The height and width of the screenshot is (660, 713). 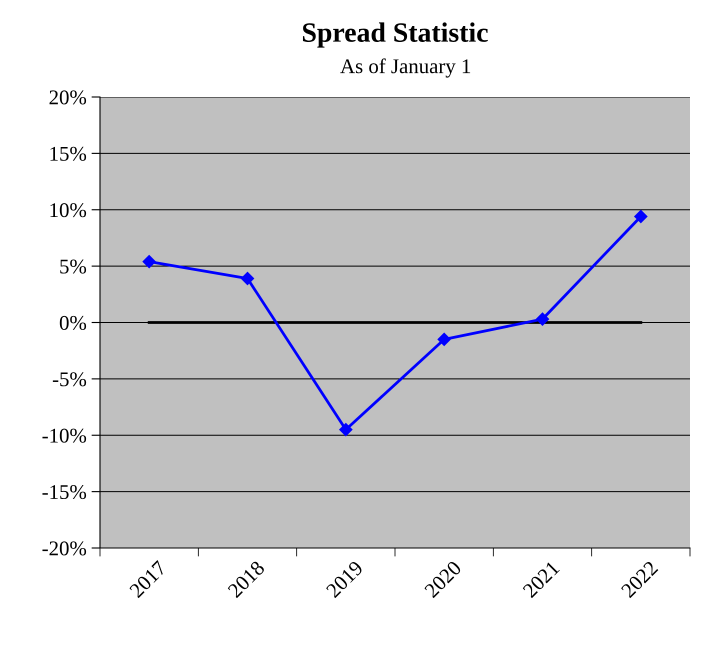 I want to click on y-tick-label: -10%, so click(x=64, y=435).